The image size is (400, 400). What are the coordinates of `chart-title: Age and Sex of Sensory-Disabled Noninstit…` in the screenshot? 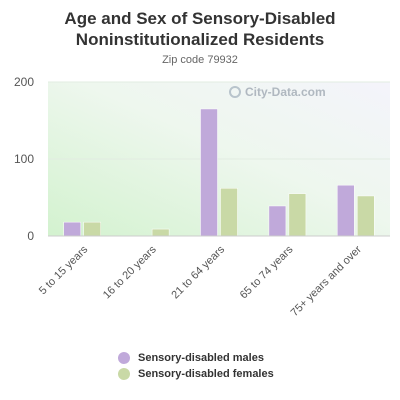 It's located at (200, 29).